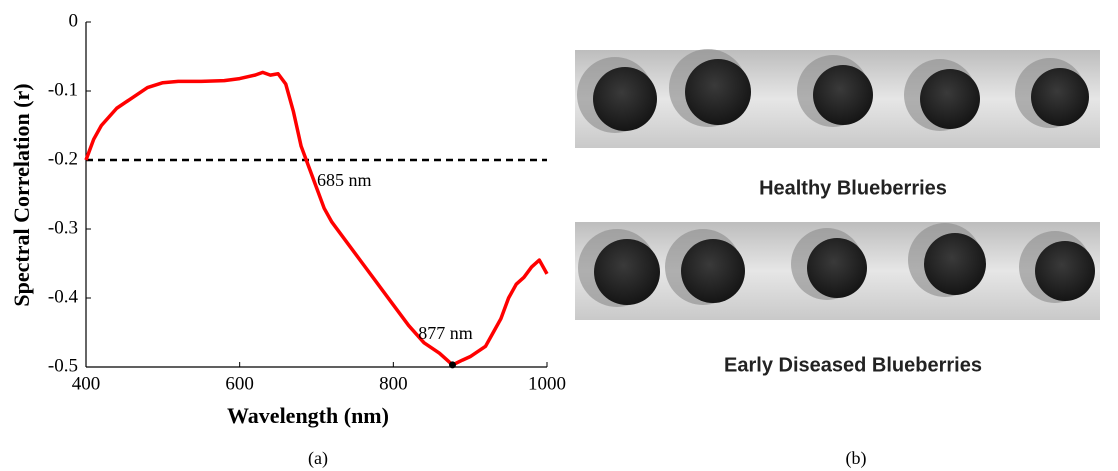  I want to click on y-tick-label: -0.2, so click(63, 158).